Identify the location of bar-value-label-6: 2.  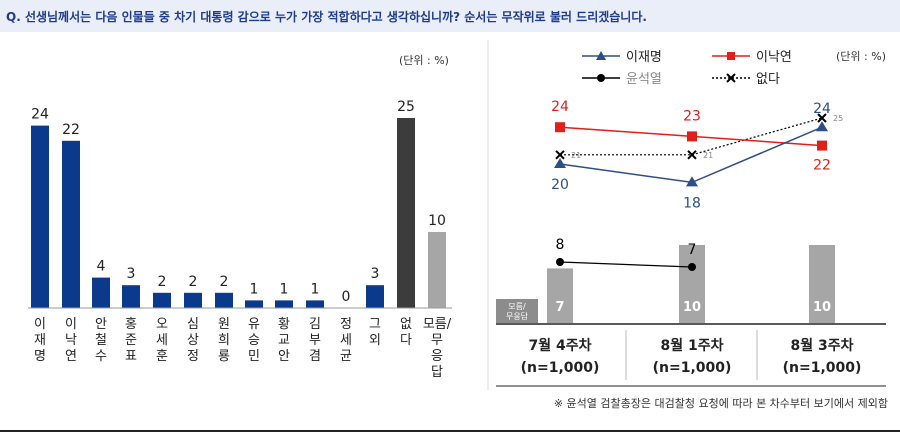
(224, 282).